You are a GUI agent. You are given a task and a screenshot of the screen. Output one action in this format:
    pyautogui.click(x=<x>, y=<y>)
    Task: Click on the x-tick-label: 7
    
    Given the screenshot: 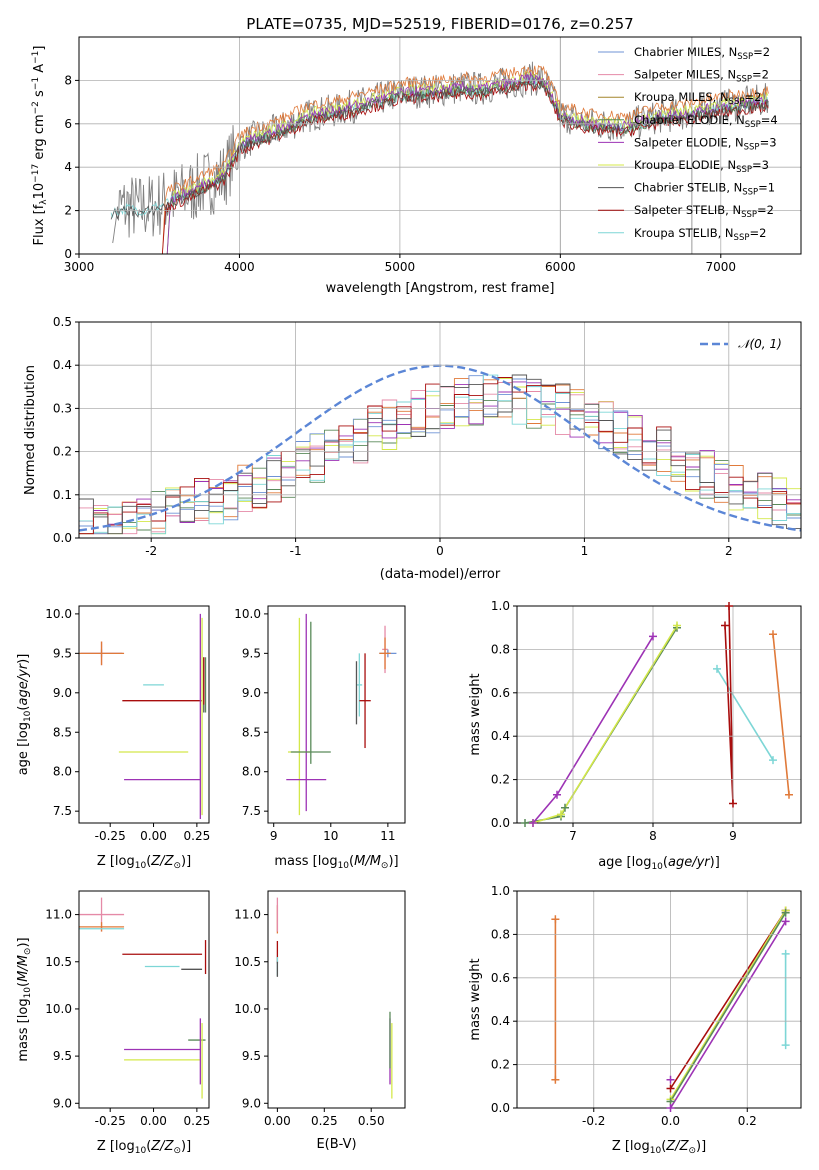 What is the action you would take?
    pyautogui.click(x=573, y=836)
    